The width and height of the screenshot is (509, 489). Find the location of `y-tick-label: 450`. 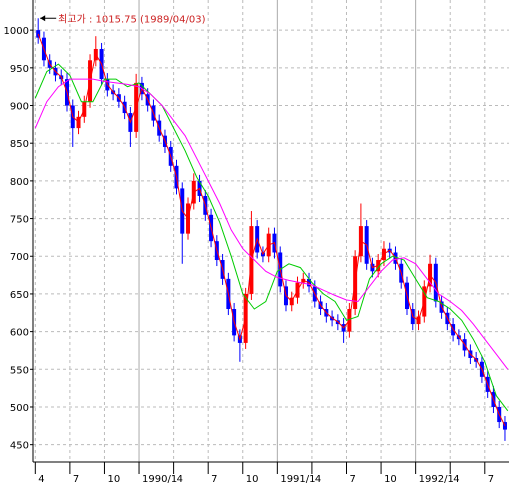

y-tick-label: 450 is located at coordinates (19, 446).